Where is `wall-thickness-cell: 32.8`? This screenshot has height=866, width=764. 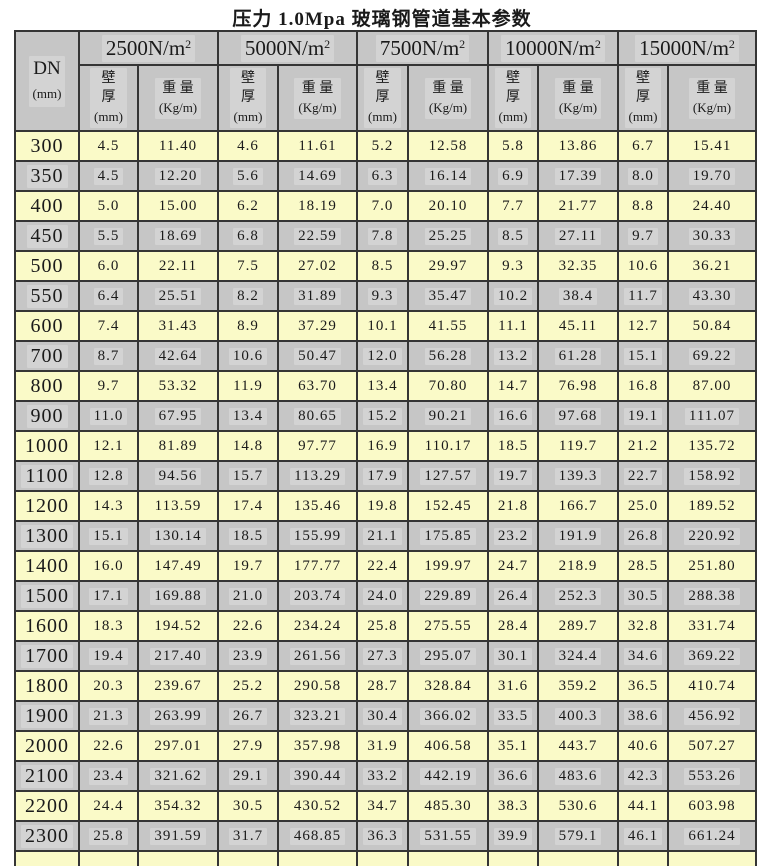 wall-thickness-cell: 32.8 is located at coordinates (643, 626).